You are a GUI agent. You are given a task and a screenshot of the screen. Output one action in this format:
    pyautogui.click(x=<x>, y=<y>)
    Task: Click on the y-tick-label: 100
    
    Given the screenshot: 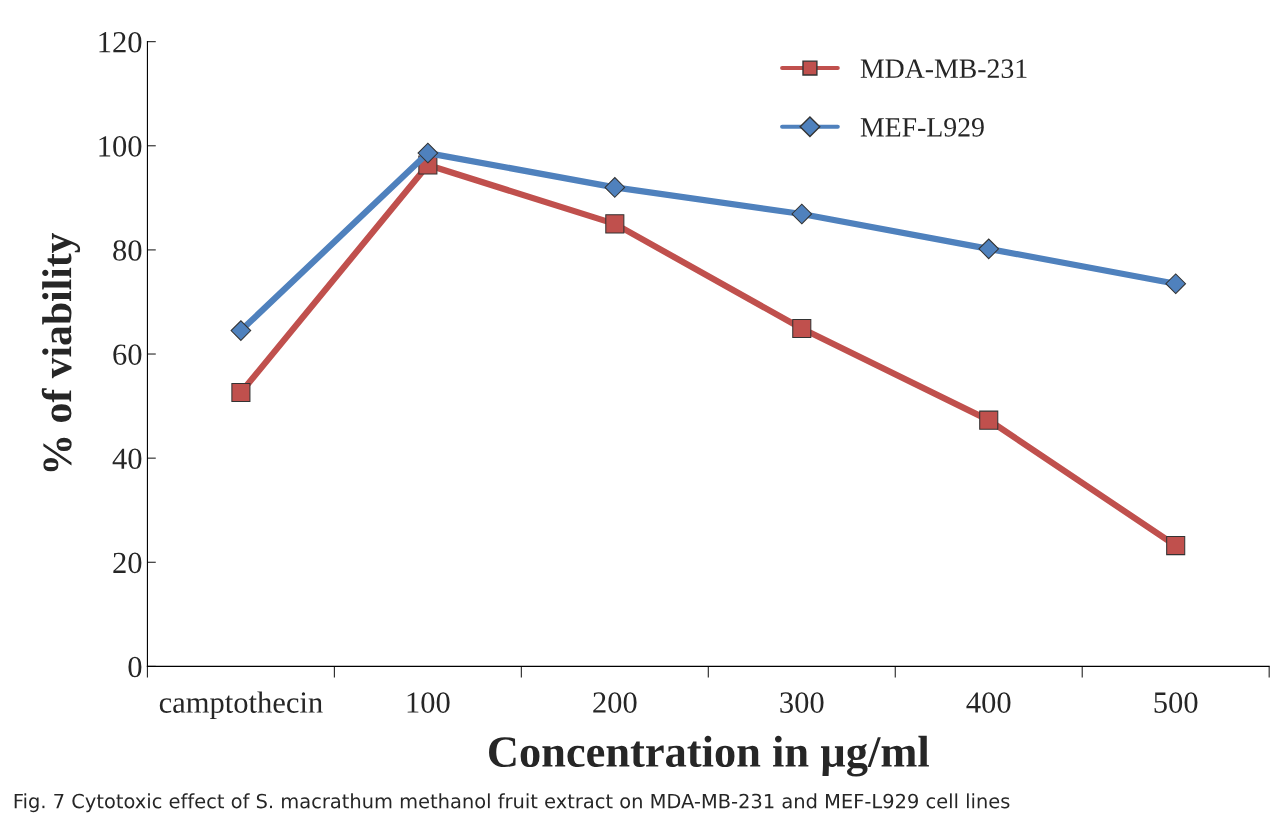 What is the action you would take?
    pyautogui.click(x=120, y=146)
    